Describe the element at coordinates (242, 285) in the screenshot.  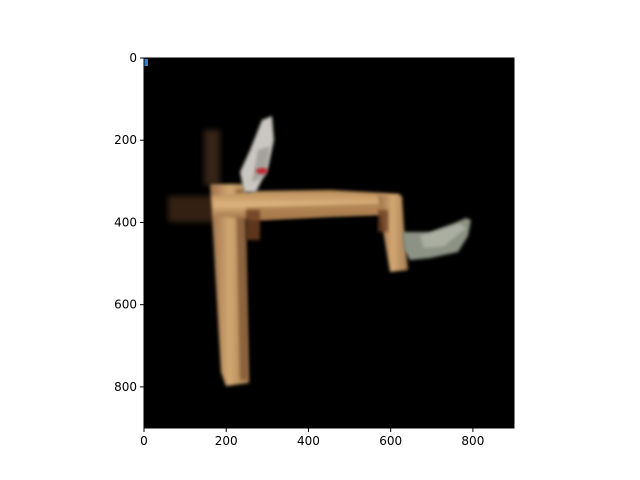
I see `vertical-leg-shadow` at that location.